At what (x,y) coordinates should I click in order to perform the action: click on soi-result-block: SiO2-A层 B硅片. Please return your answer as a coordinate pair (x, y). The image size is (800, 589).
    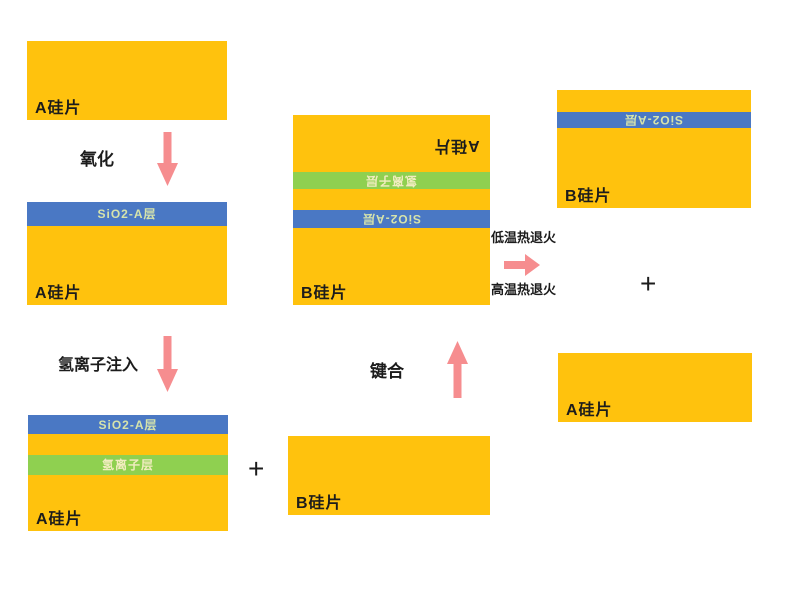
    Looking at the image, I should click on (654, 149).